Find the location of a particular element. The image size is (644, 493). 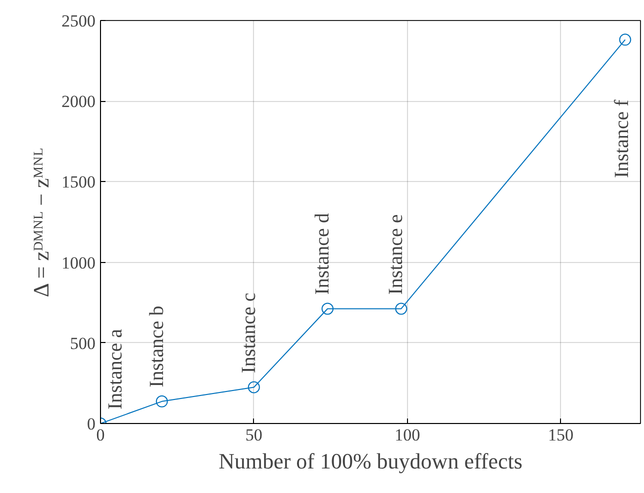

x-tick-label: 100 is located at coordinates (407, 435).